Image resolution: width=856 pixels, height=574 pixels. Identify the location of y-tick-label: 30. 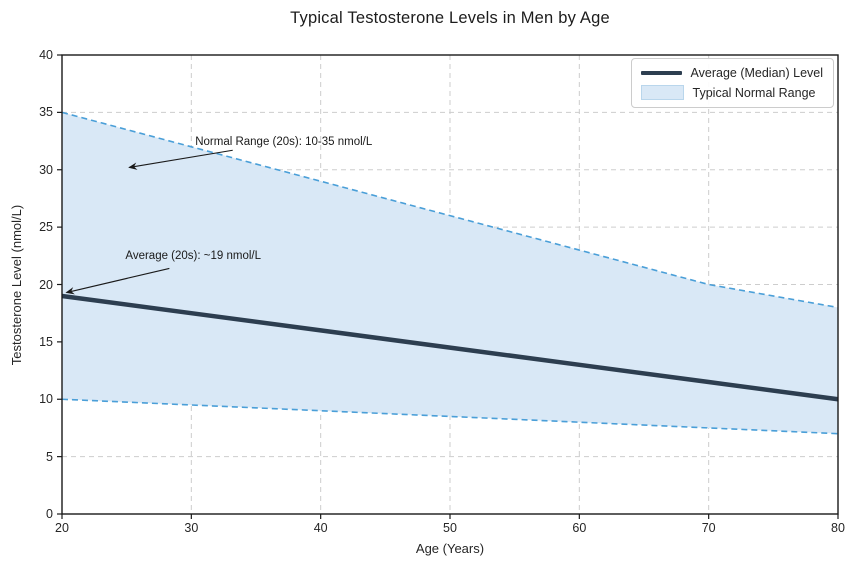
(46, 169).